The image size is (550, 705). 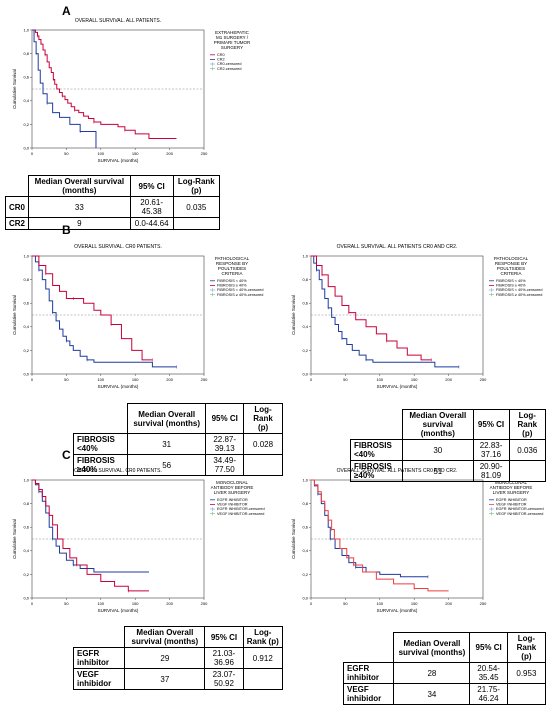 I want to click on legend-item-label: FIBROSIS ≥ 40%, so click(x=232, y=286).